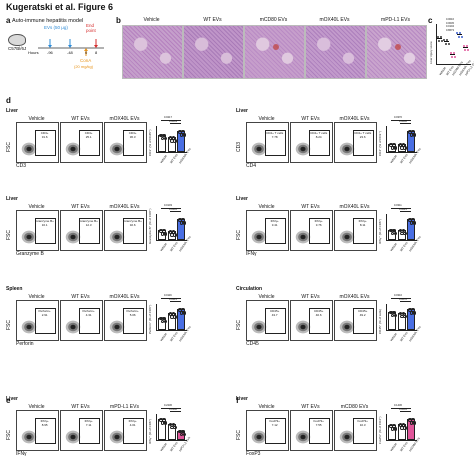 The height and width of the screenshot is (474, 474). Describe the element at coordinates (44, 314) in the screenshot. I see `gate-value: 2.91` at that location.